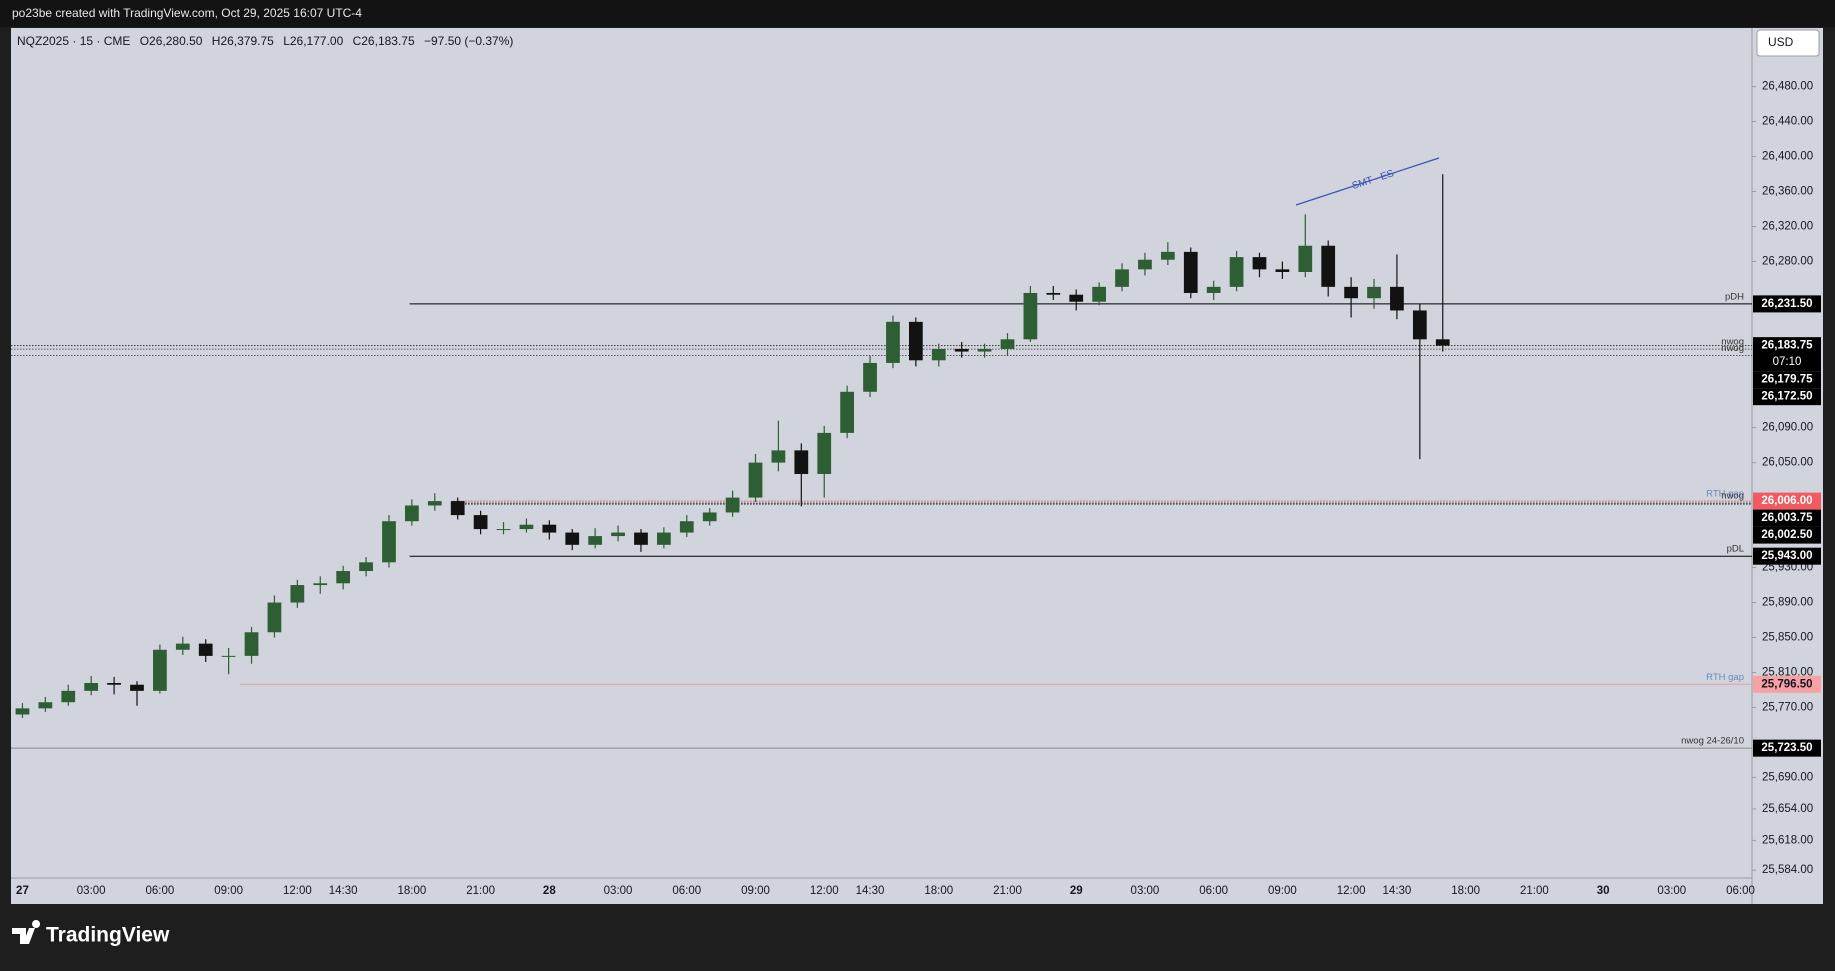 Image resolution: width=1835 pixels, height=971 pixels. Describe the element at coordinates (1787, 840) in the screenshot. I see `y-tick-label: 25,618.00` at that location.